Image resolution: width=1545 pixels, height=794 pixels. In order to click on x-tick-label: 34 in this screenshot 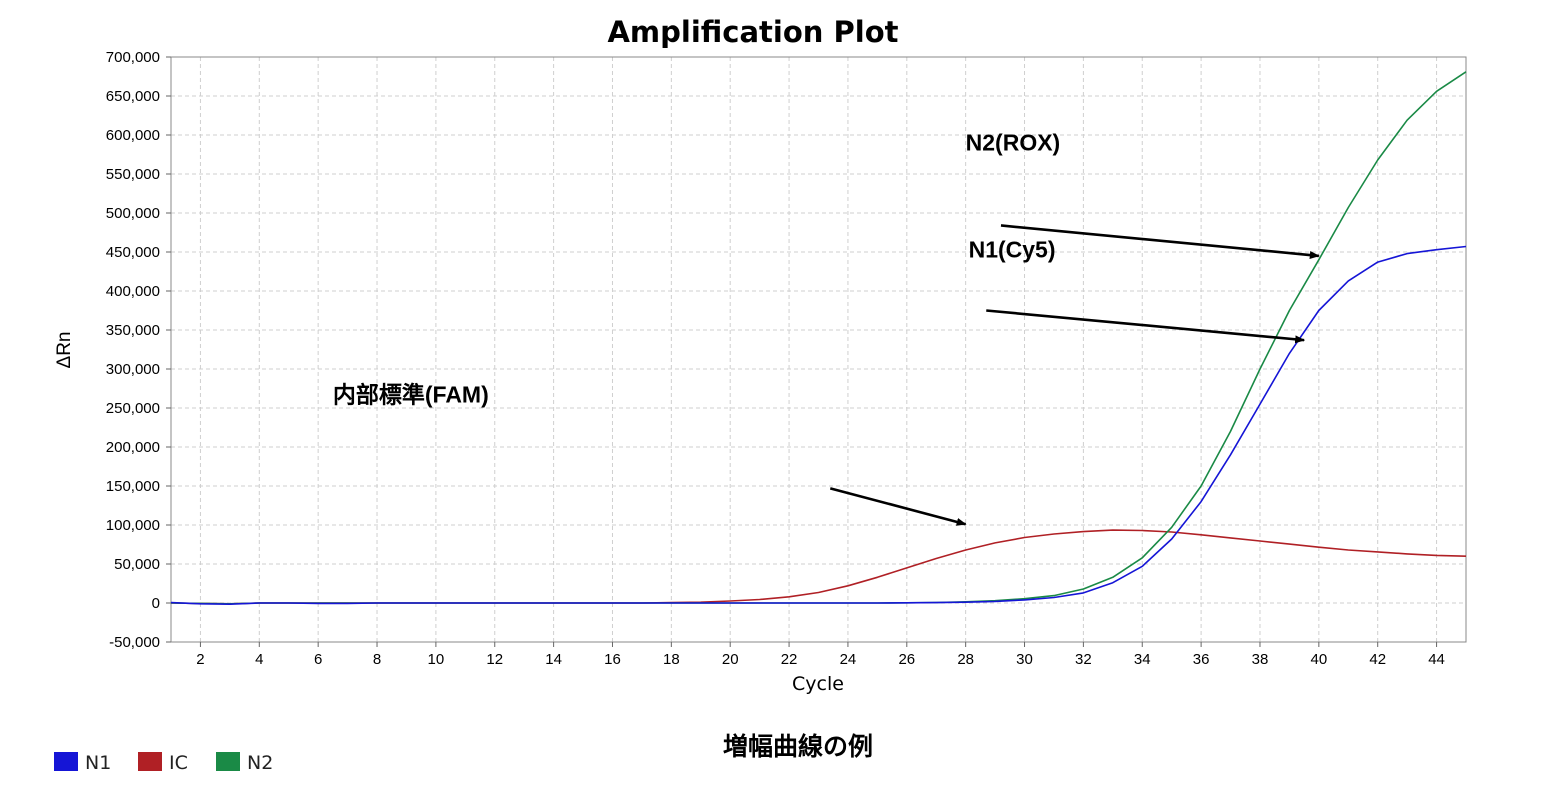, I will do `click(1142, 659)`.